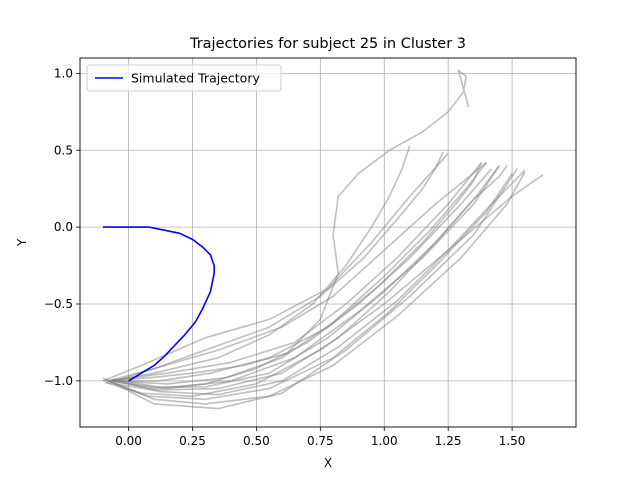 This screenshot has width=640, height=480. Describe the element at coordinates (328, 463) in the screenshot. I see `x-axis-label: X` at that location.